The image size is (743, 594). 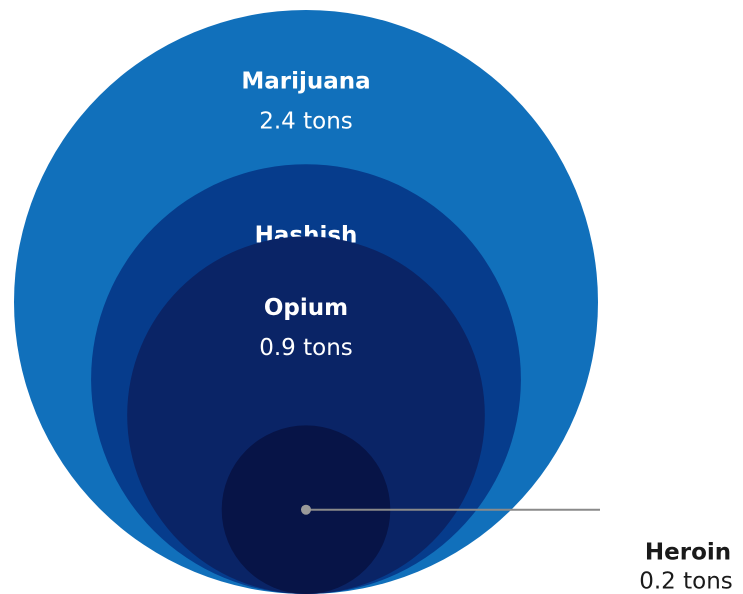 What do you see at coordinates (306, 509) in the screenshot?
I see `leader-dot` at bounding box center [306, 509].